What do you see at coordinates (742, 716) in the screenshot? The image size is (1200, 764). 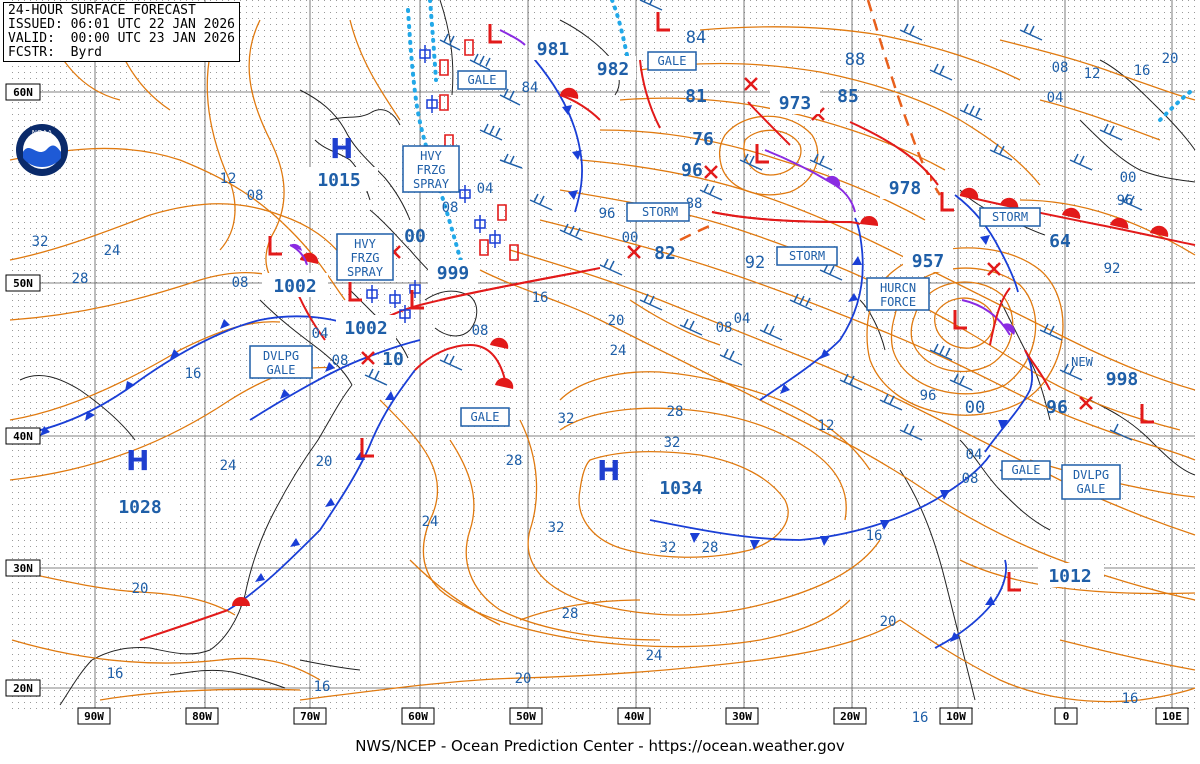 I see `lon-label: 30W` at bounding box center [742, 716].